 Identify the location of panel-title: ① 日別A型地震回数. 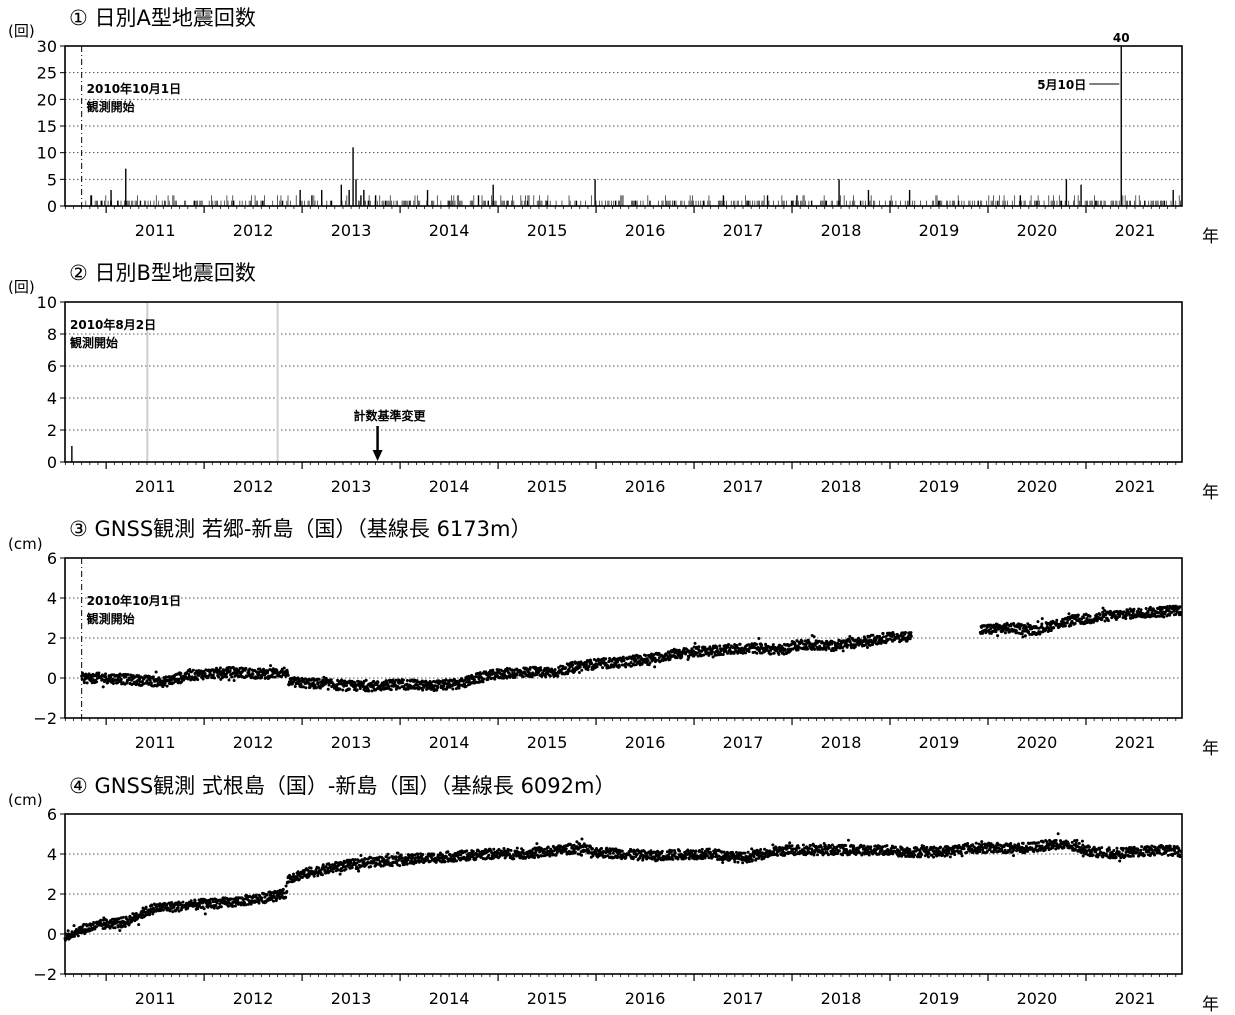
(162, 18).